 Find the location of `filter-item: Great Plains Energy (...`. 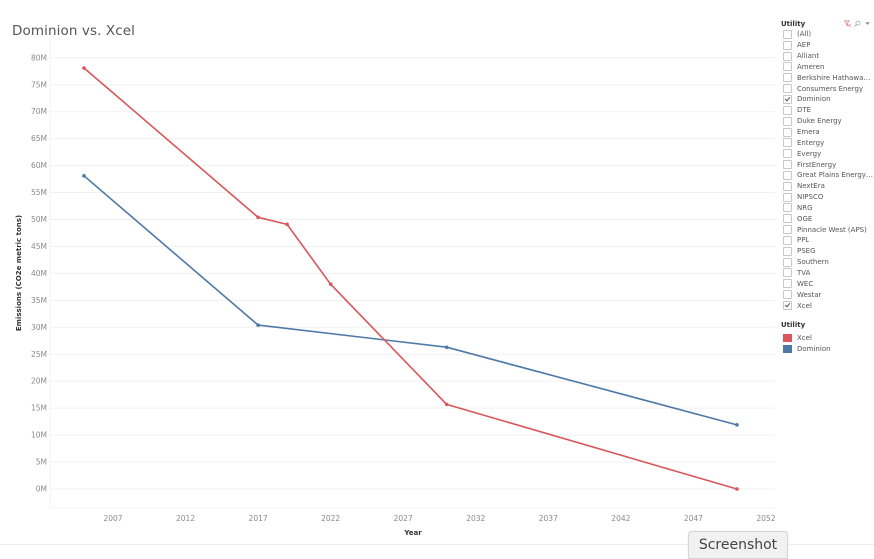

filter-item: Great Plains Energy (... is located at coordinates (827, 175).